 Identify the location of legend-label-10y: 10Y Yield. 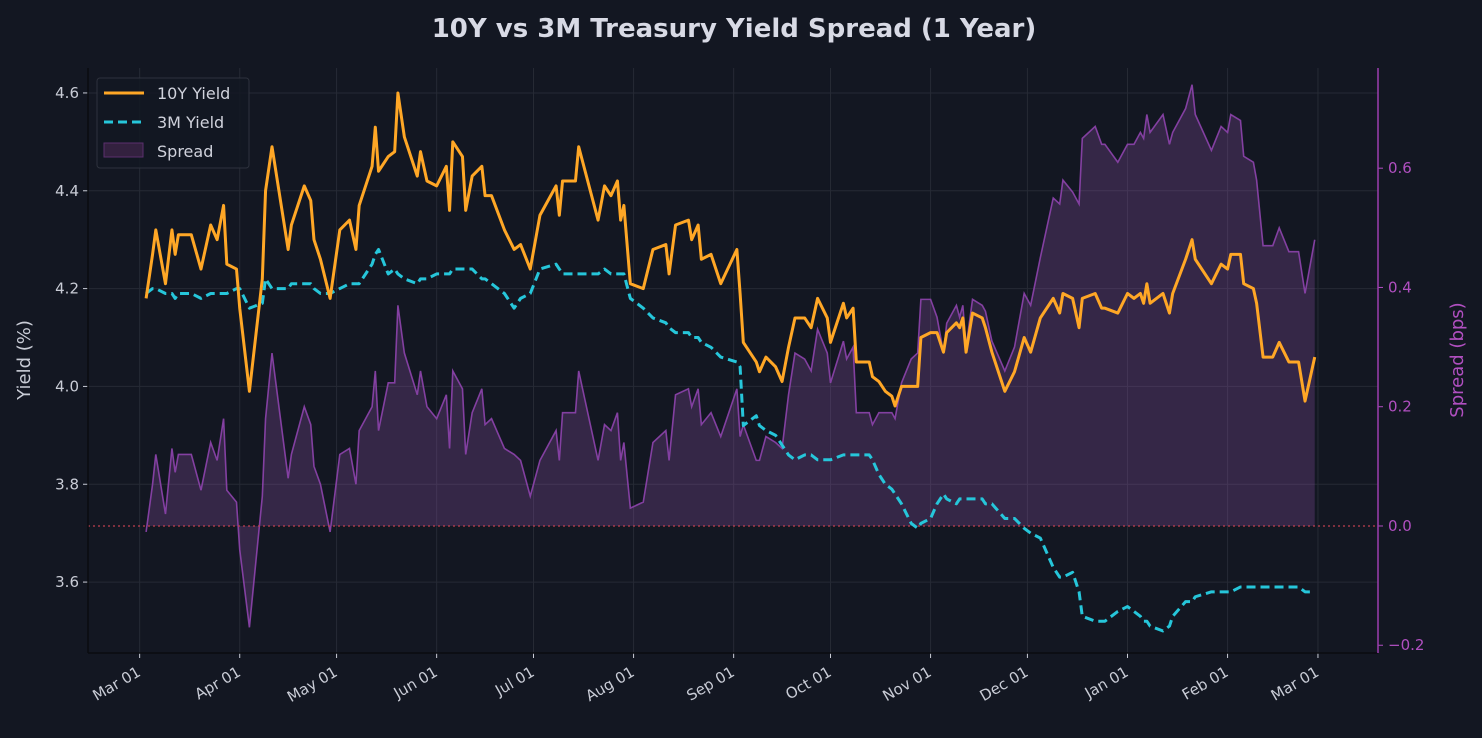
(193, 93).